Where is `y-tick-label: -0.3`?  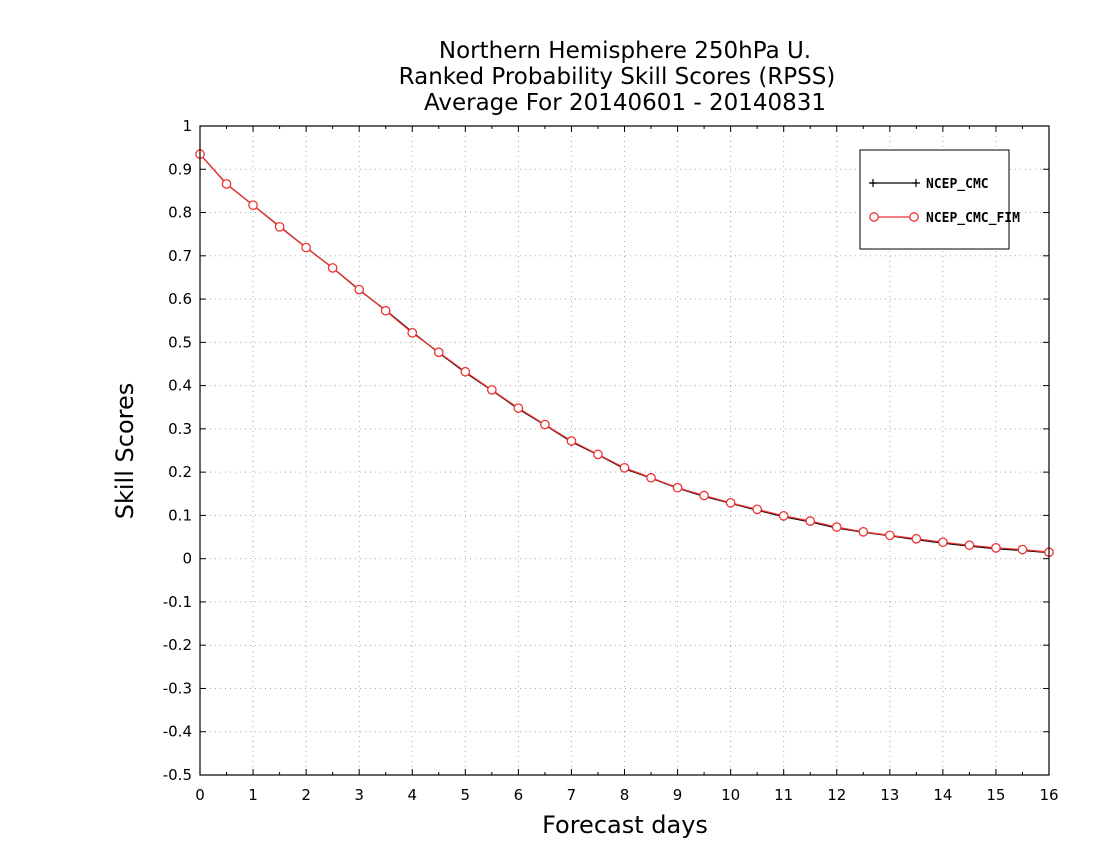
y-tick-label: -0.3 is located at coordinates (177, 688).